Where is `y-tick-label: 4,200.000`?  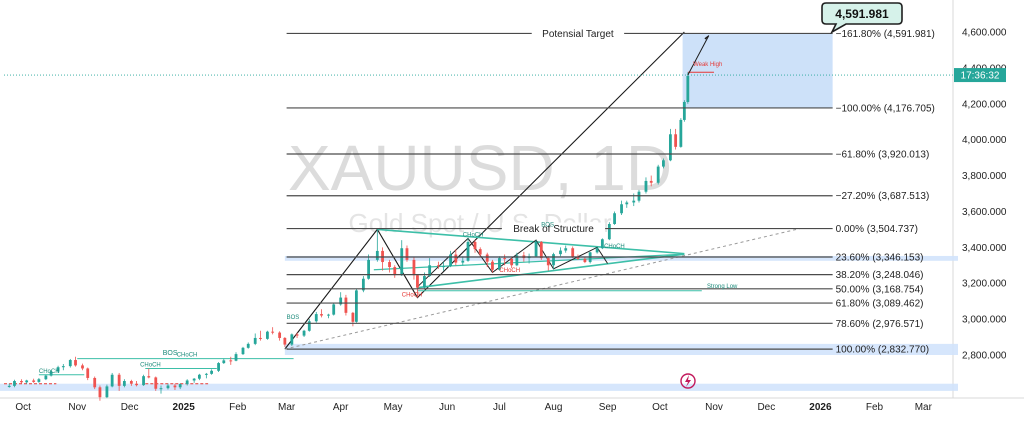
y-tick-label: 4,200.000 is located at coordinates (984, 104).